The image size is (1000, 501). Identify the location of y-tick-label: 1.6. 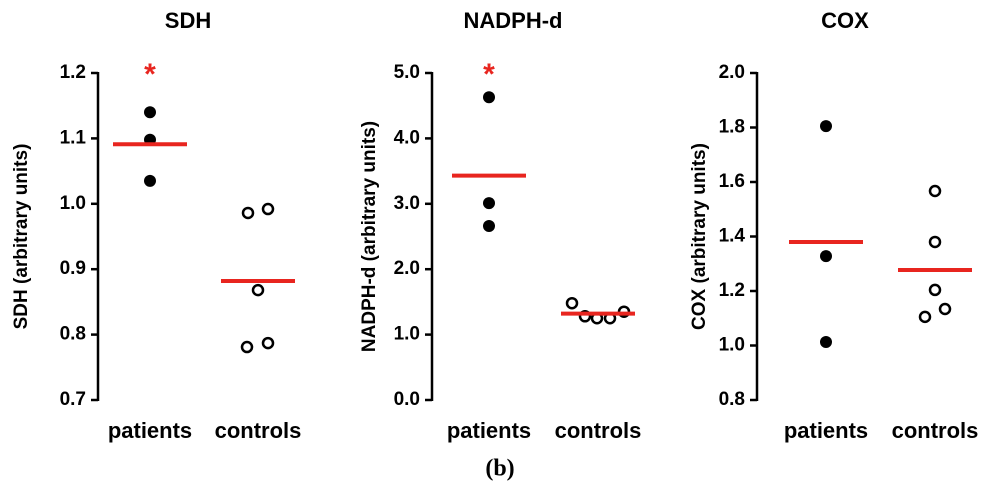
(732, 181).